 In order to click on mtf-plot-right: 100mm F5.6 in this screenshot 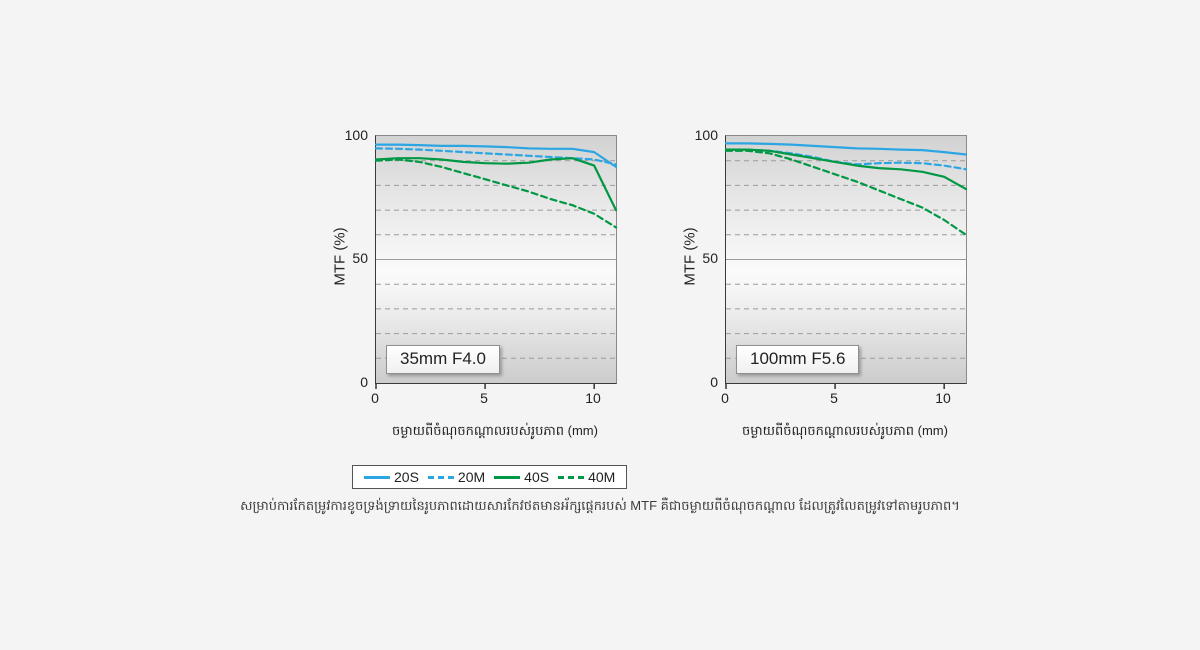, I will do `click(846, 262)`.